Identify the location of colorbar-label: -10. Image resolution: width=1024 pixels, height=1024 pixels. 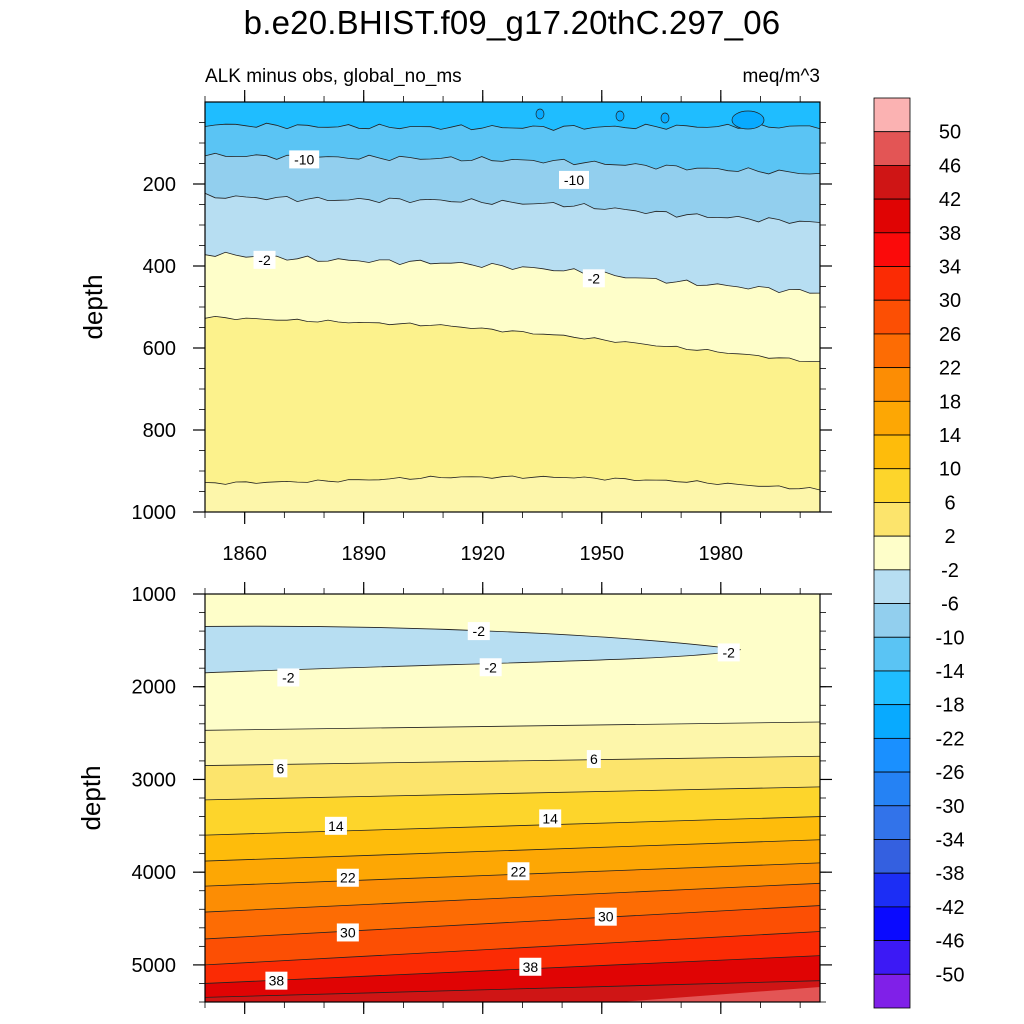
(950, 638).